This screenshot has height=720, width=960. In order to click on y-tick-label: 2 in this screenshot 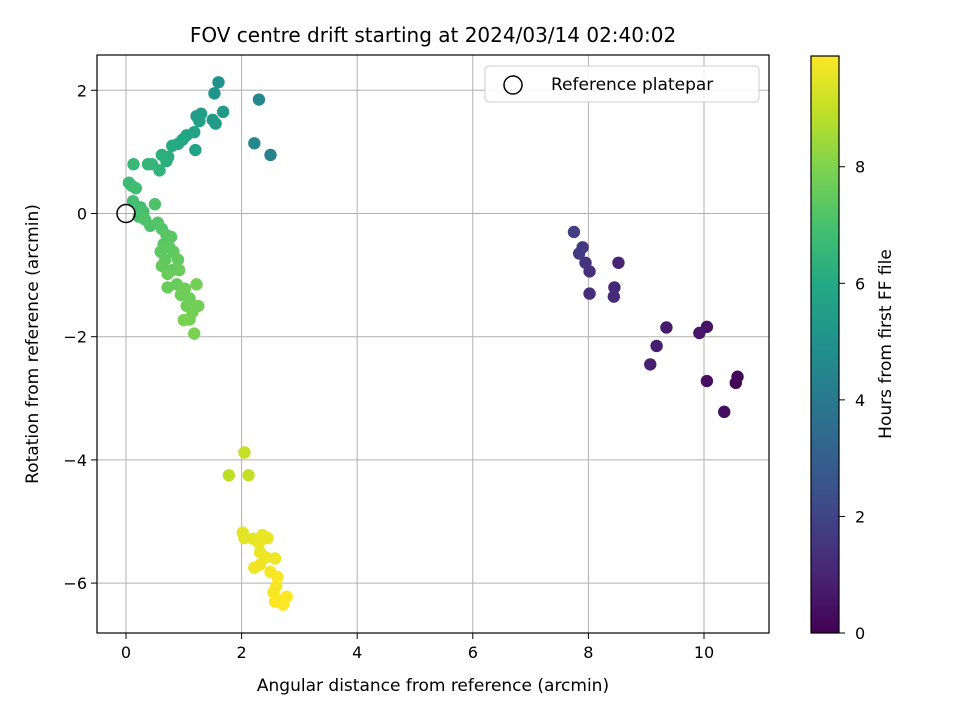, I will do `click(82, 90)`.